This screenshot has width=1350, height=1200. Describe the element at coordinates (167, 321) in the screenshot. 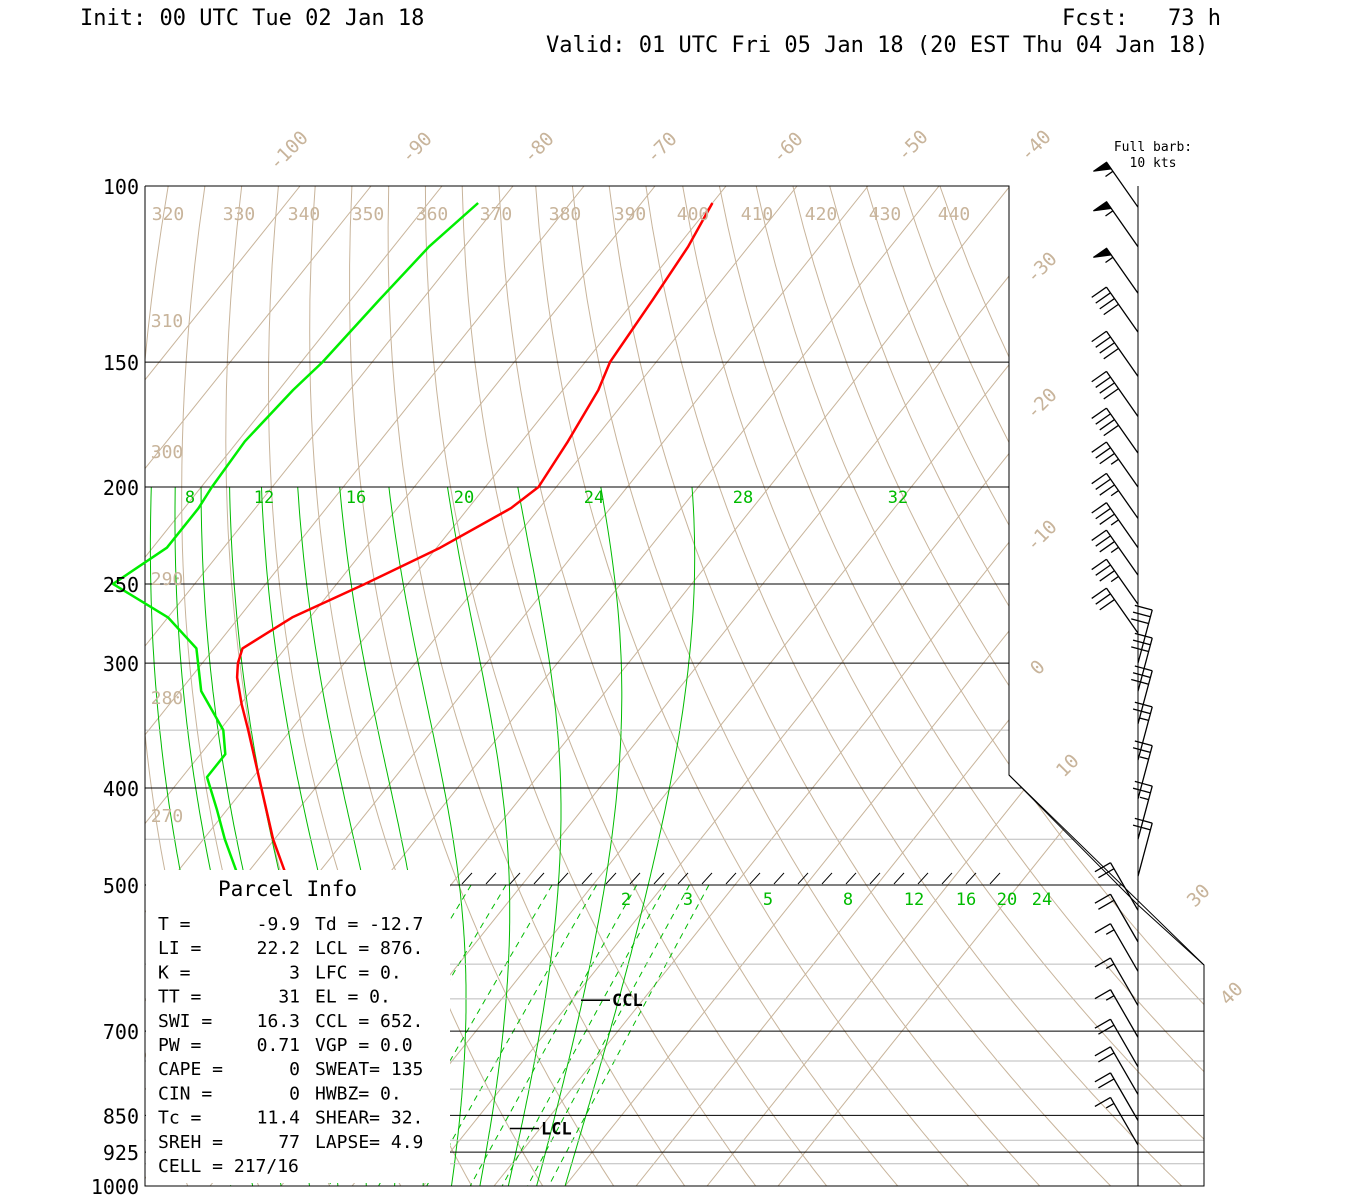

I see `theta-label: 310` at that location.